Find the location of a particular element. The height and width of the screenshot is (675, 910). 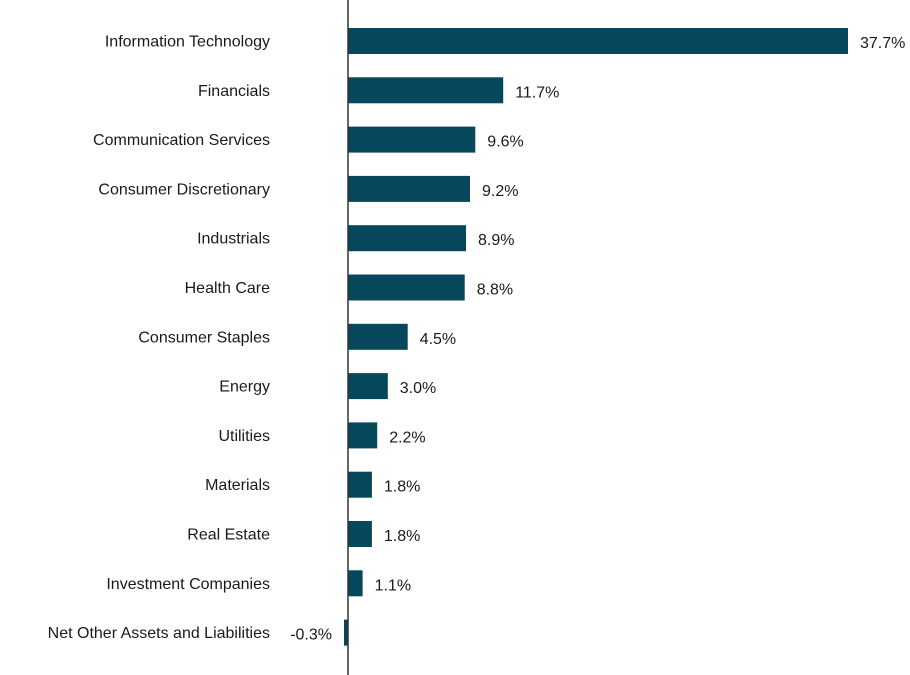

category-label: Utilities is located at coordinates (244, 436).